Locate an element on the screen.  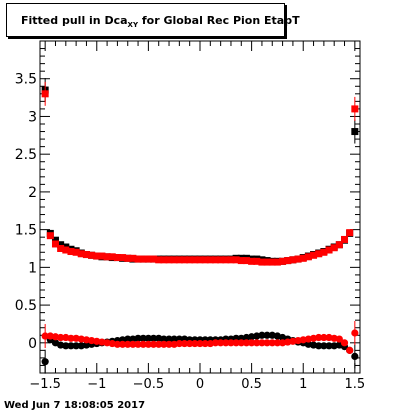
y-tick-label: 3.5 is located at coordinates (26, 80).